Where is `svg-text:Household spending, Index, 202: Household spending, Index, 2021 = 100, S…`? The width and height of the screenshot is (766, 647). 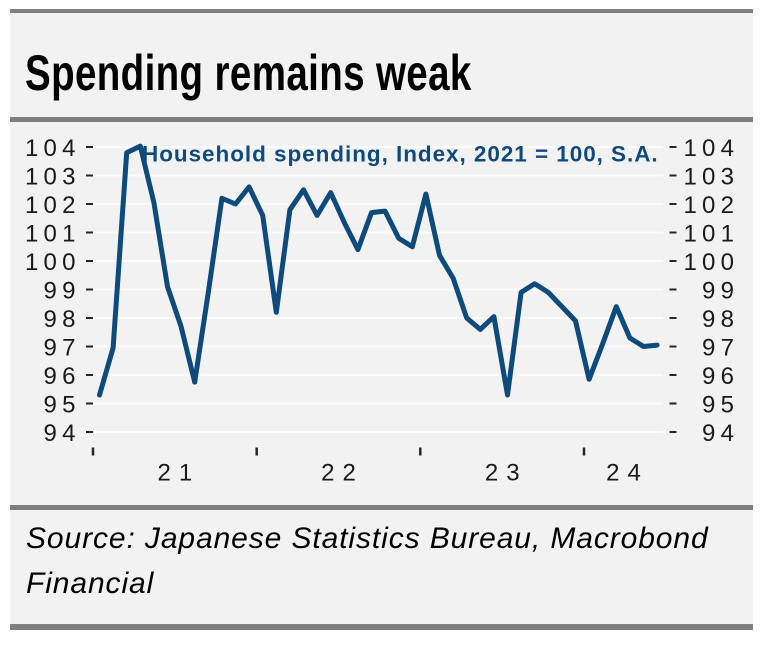 svg-text:Household spending, Index, 202: Household spending, Index, 2021 = 100, S… is located at coordinates (400, 154).